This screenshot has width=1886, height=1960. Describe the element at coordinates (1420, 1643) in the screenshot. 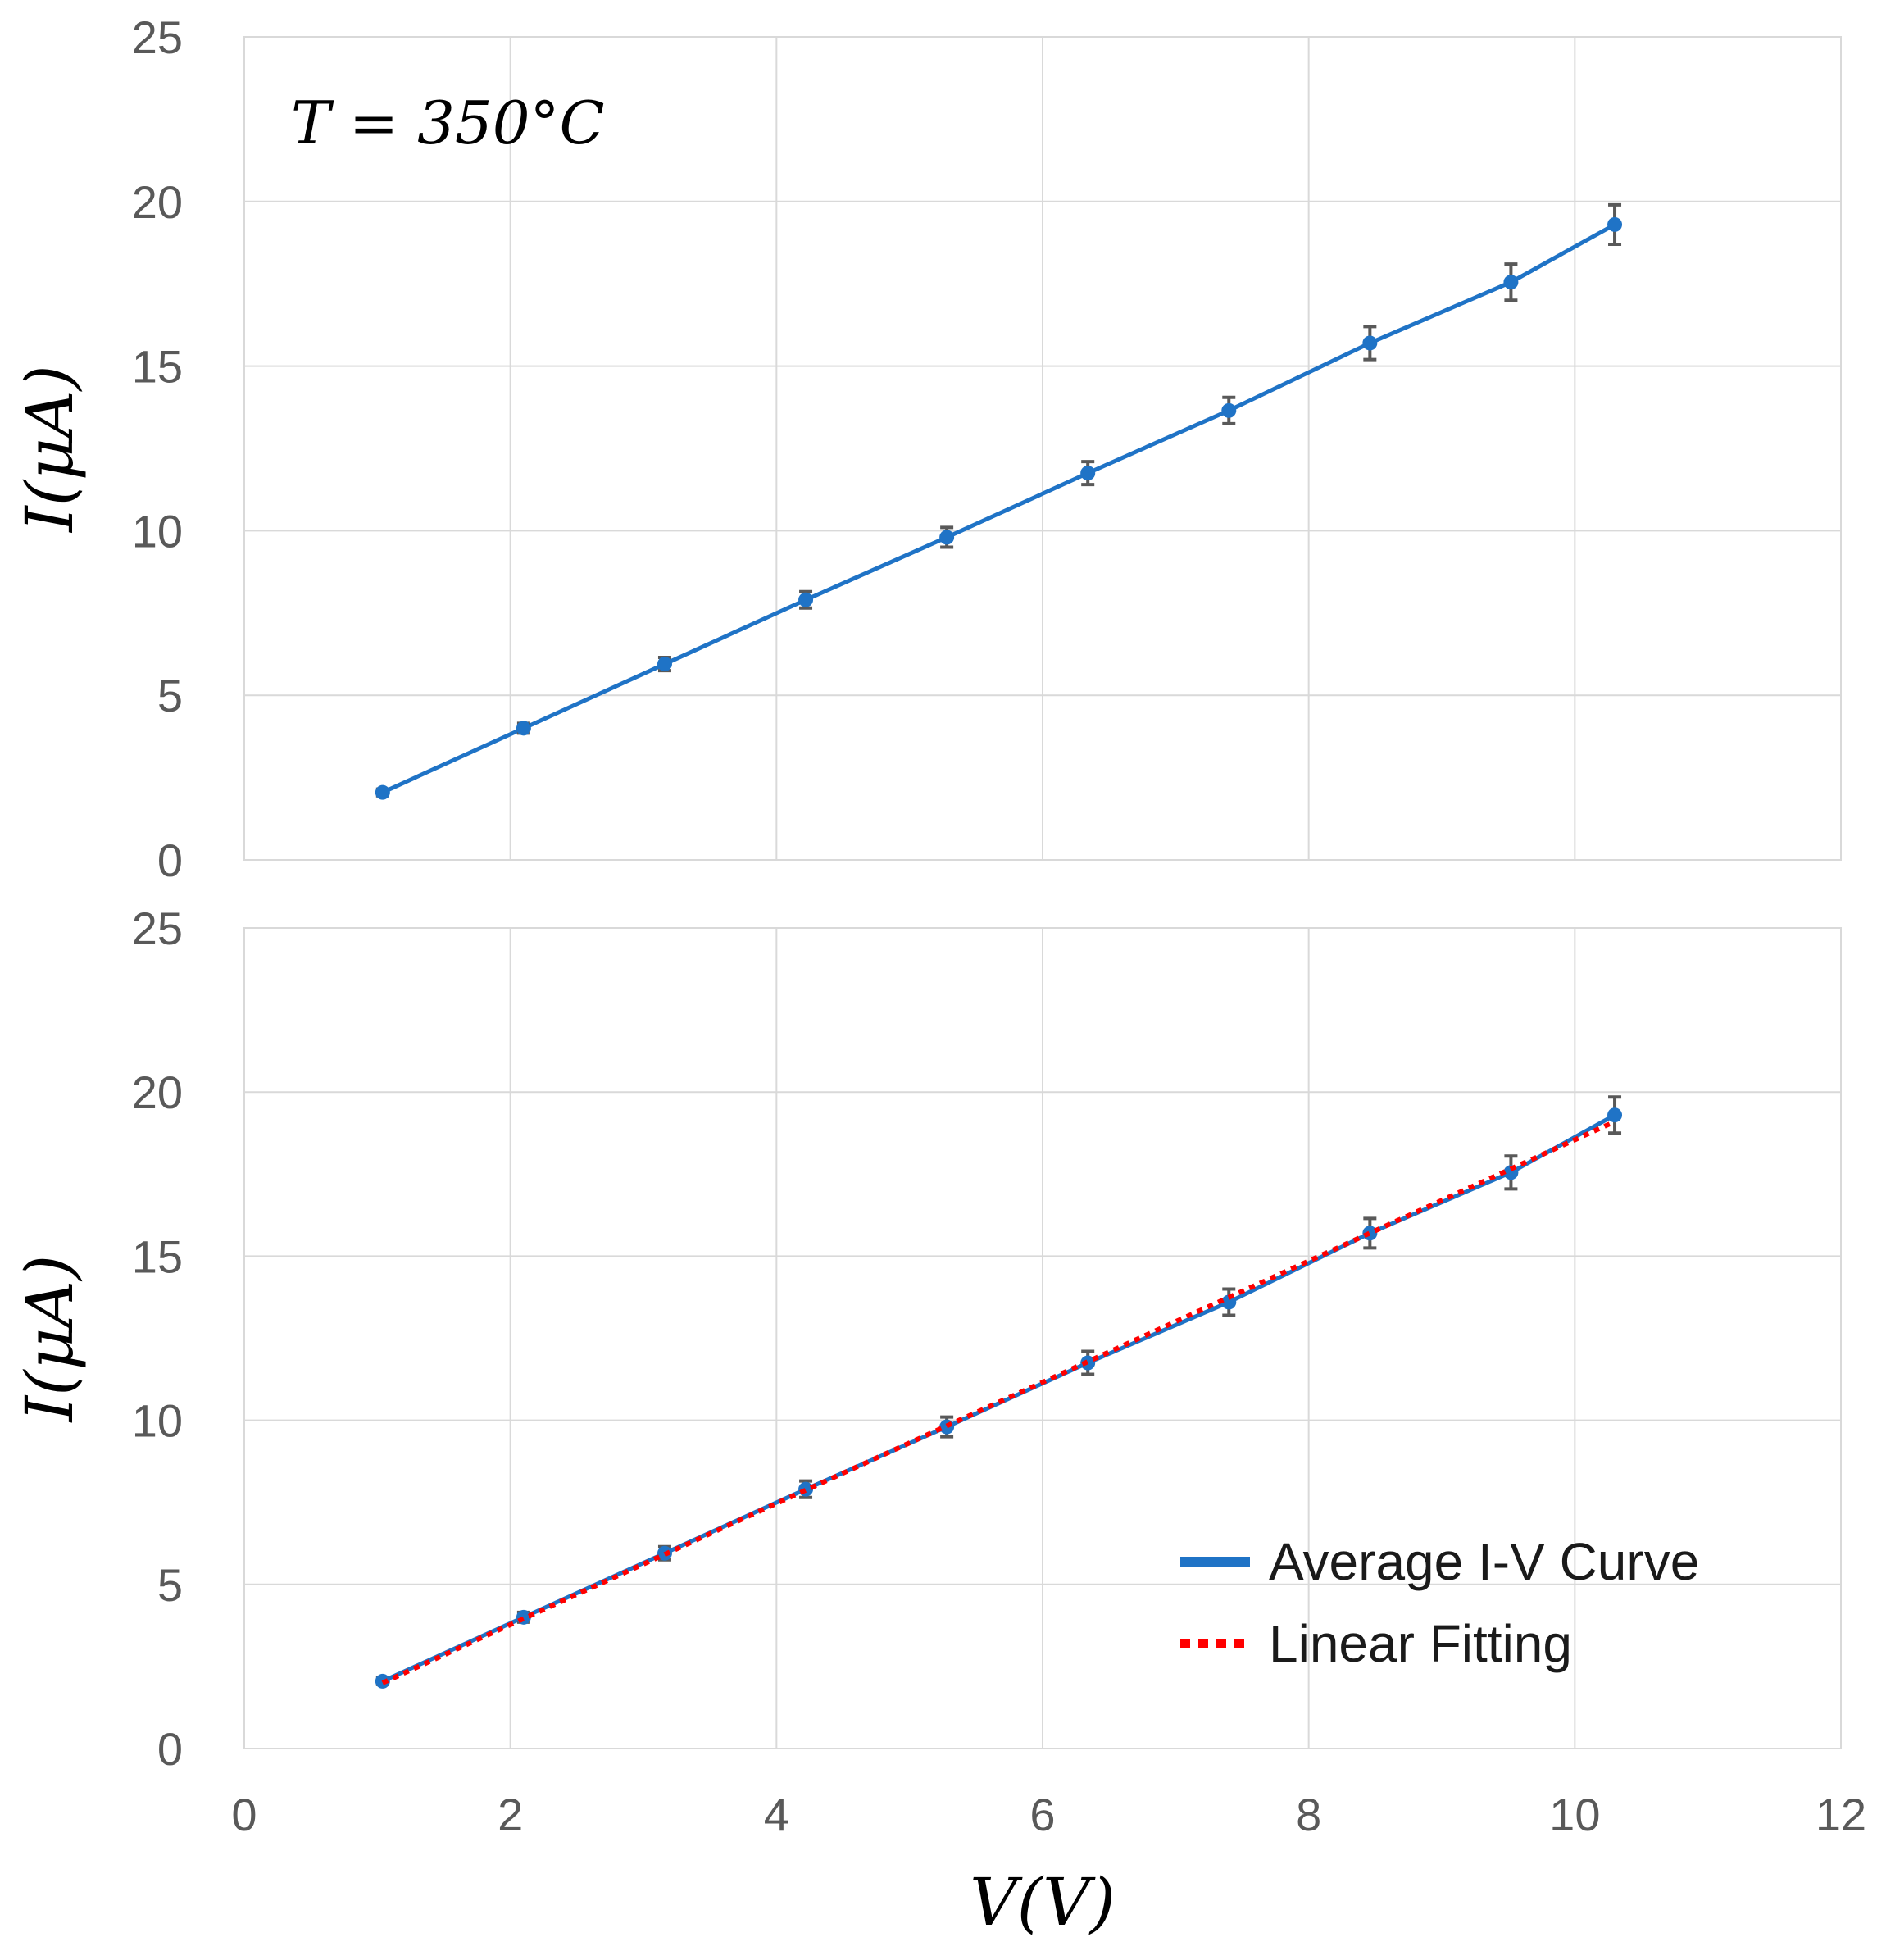

I see `legend-label: Linear Fitting` at that location.